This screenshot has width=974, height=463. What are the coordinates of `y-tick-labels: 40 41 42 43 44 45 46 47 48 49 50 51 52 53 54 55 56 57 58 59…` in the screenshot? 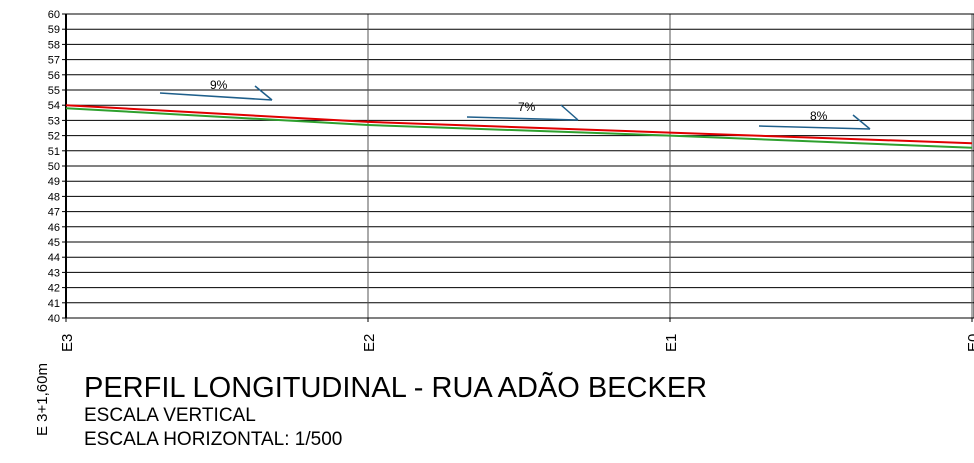 It's located at (54, 167).